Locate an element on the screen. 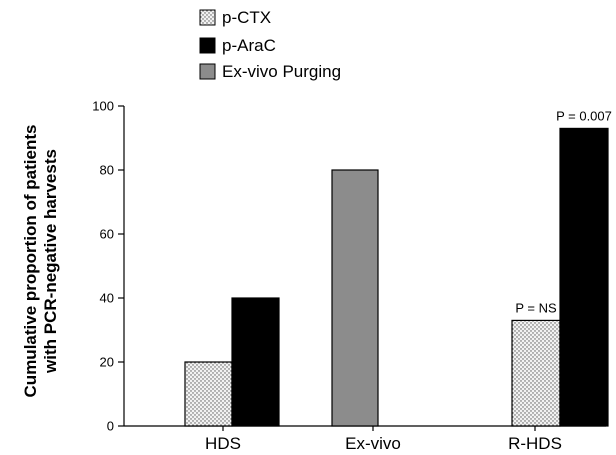 The image size is (616, 455). legend-label-p-arac: p-AraC is located at coordinates (249, 45).